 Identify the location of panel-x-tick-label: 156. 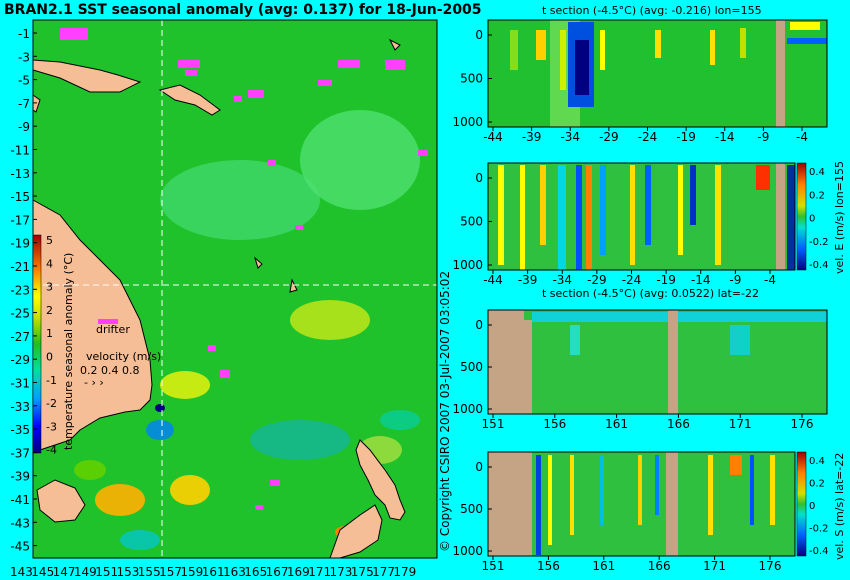
(554, 424).